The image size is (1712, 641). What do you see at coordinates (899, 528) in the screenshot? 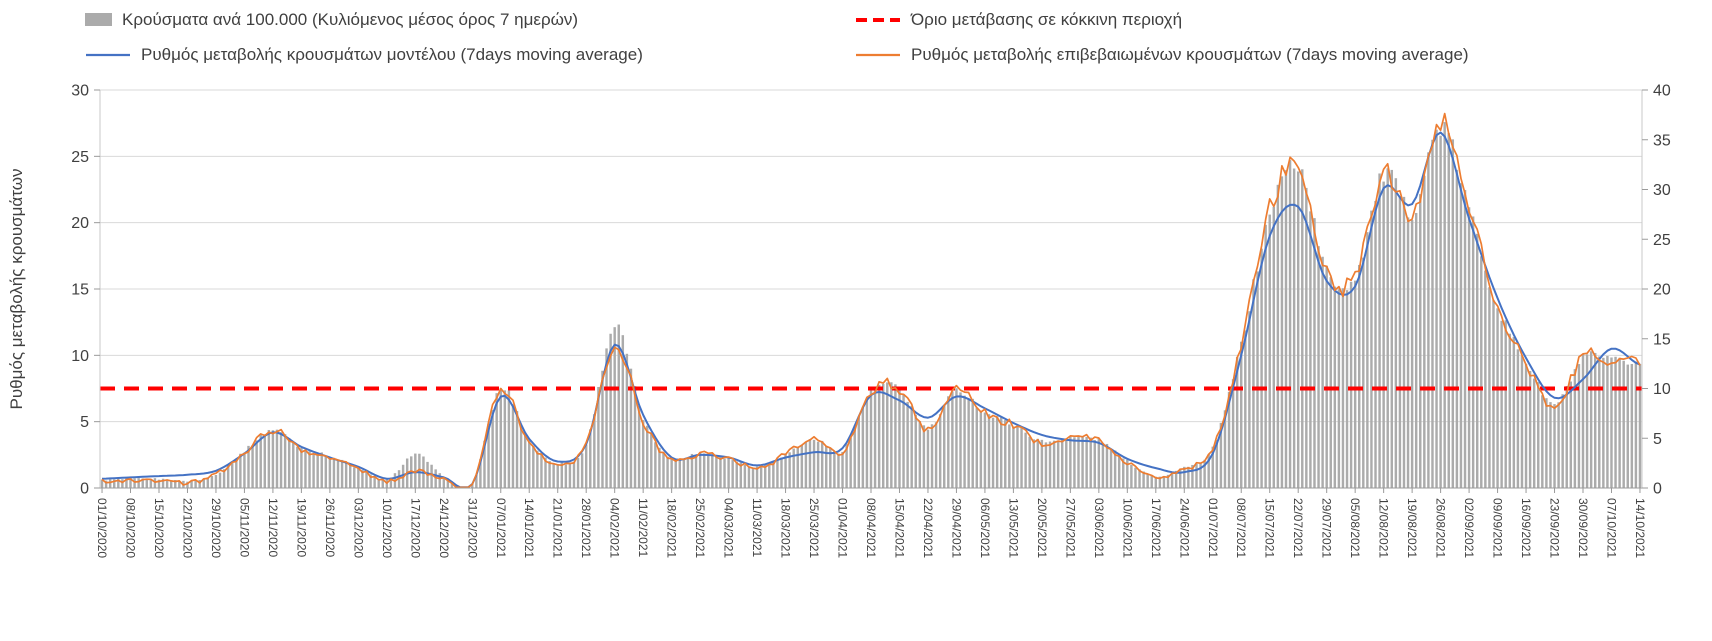
I see `x-axis-date-label: 15/04/2021` at bounding box center [899, 528].